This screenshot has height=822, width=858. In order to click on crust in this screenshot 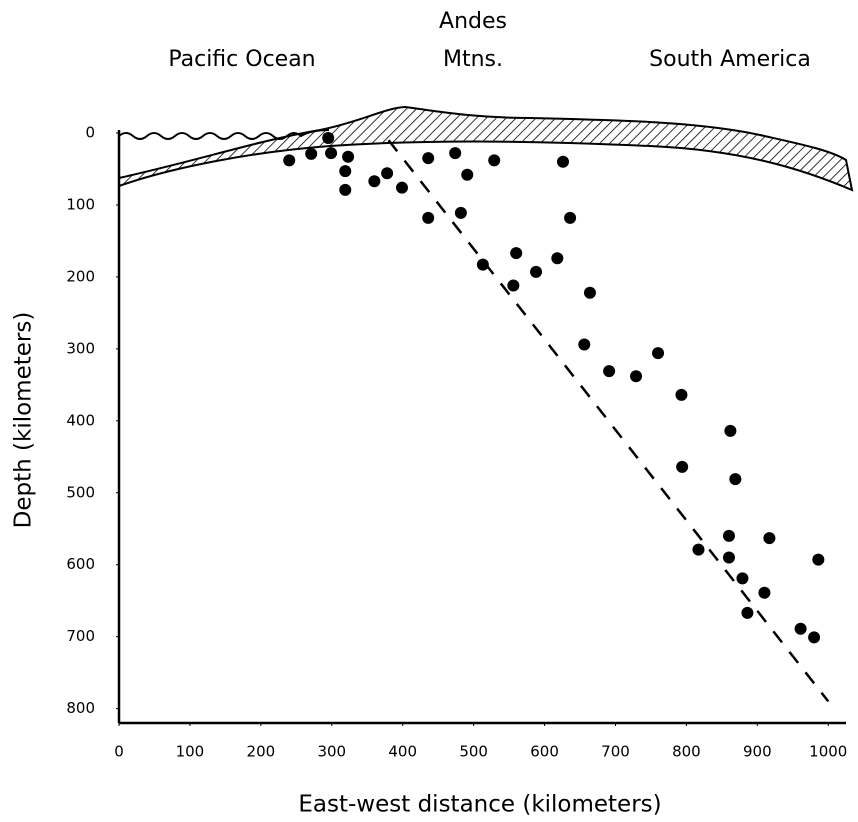, I will do `click(486, 148)`.